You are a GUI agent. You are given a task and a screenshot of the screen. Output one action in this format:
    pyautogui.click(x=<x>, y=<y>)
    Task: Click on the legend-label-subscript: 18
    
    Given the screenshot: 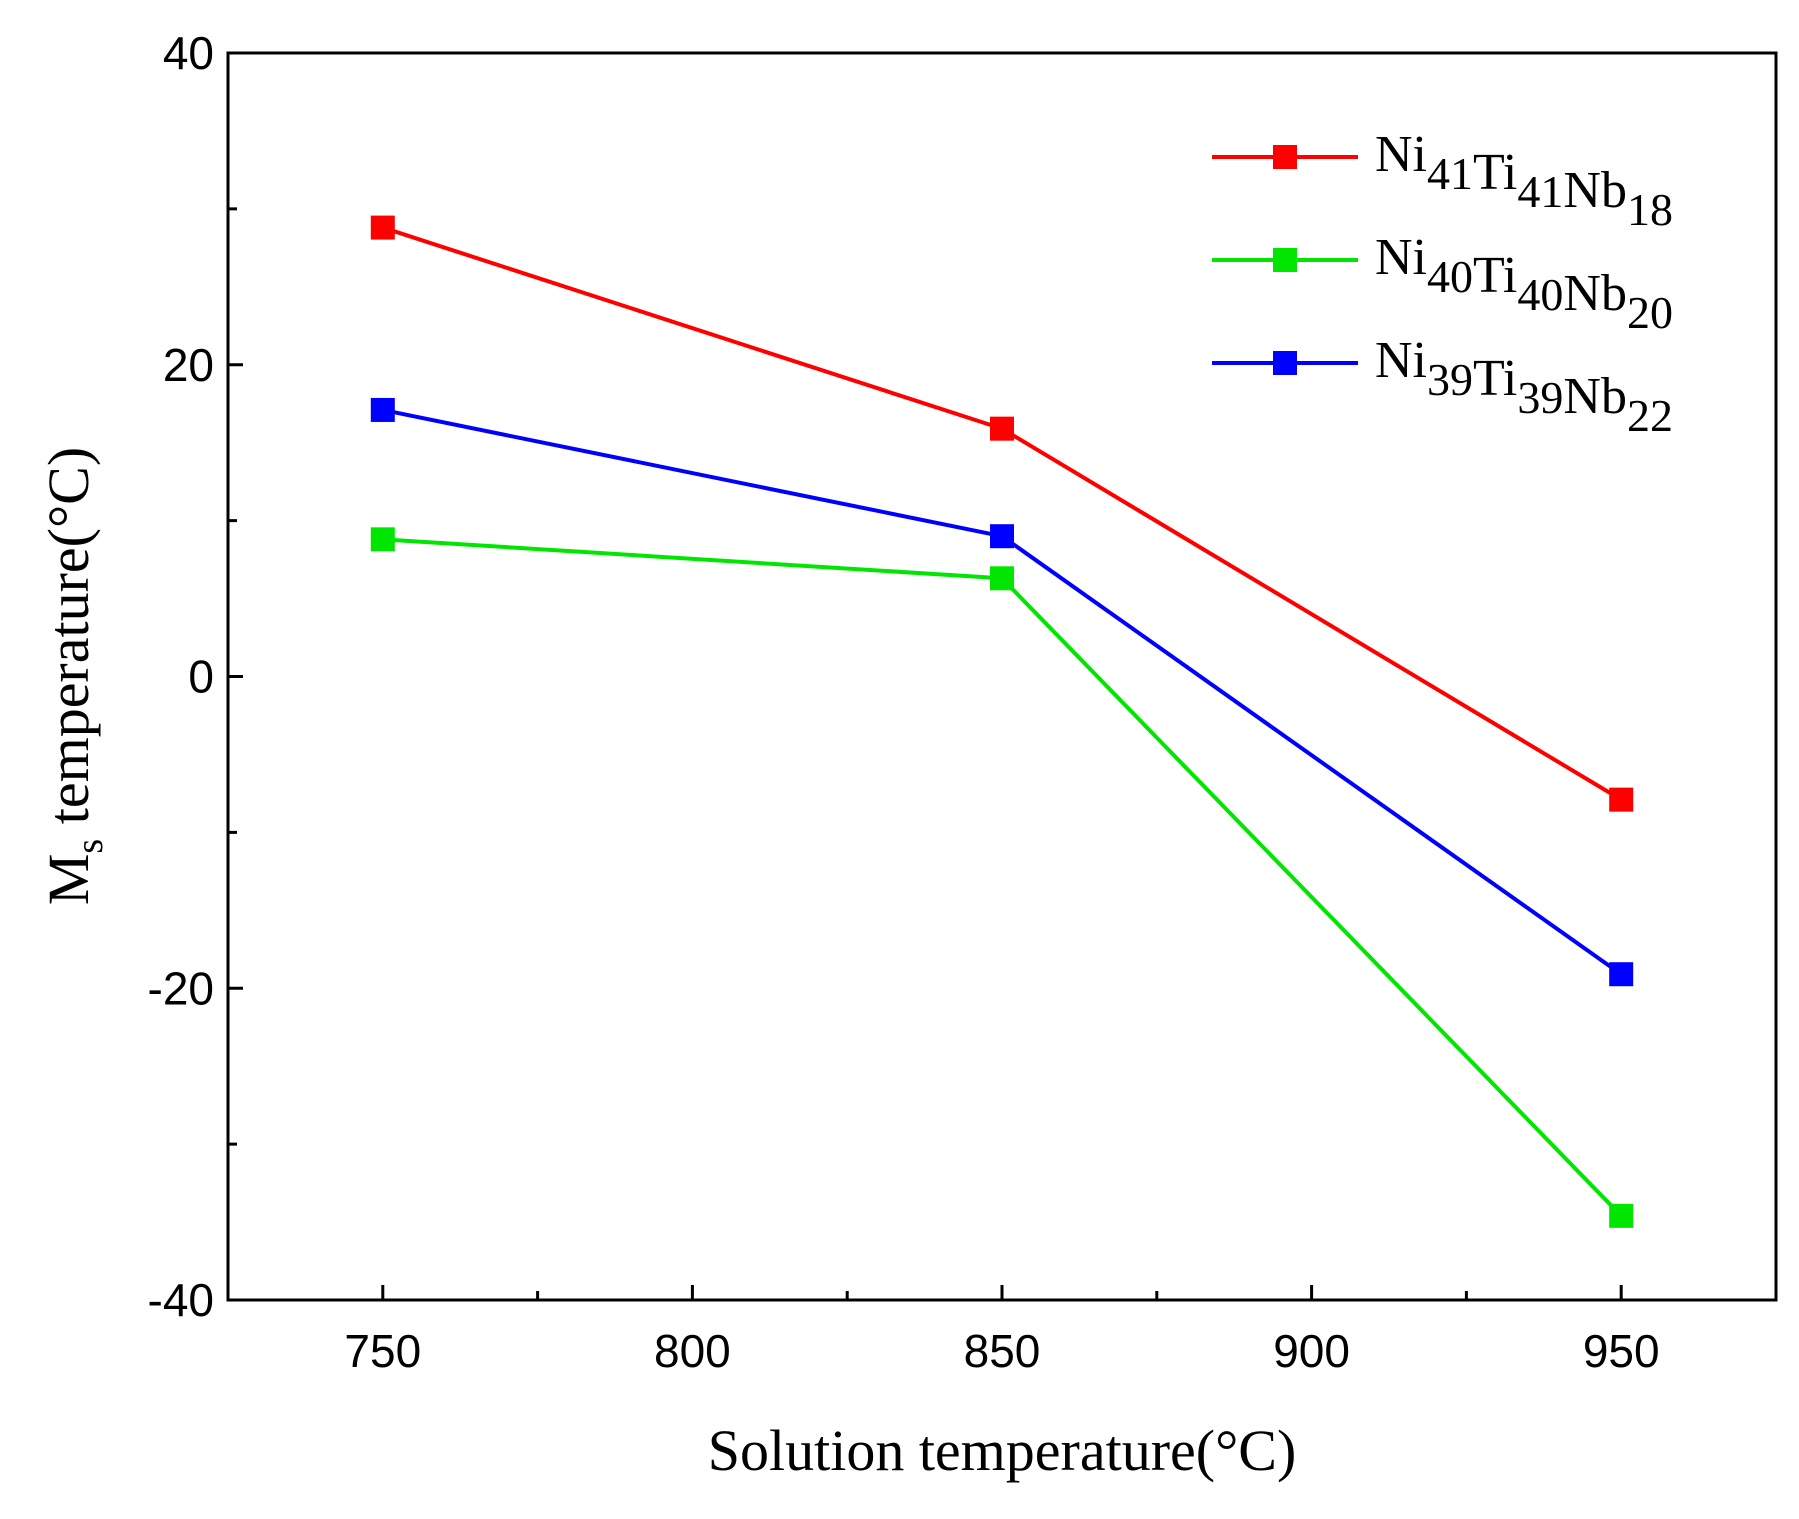 What is the action you would take?
    pyautogui.click(x=1650, y=209)
    